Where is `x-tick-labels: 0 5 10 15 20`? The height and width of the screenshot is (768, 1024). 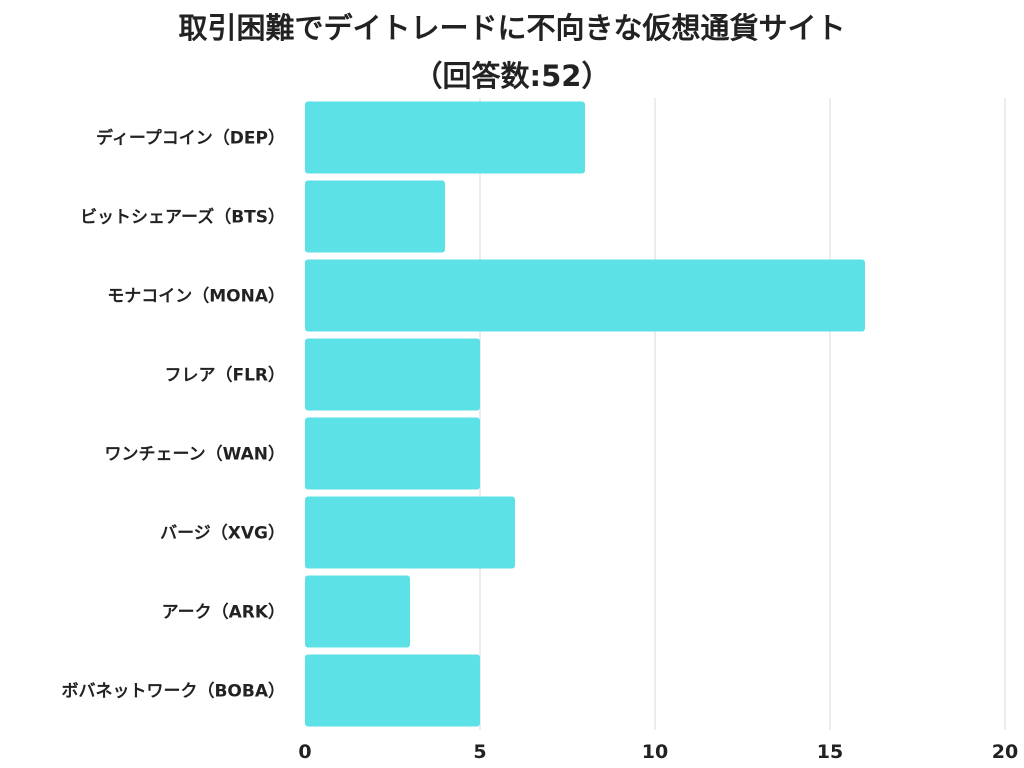 x-tick-labels: 0 5 10 15 20 is located at coordinates (658, 752).